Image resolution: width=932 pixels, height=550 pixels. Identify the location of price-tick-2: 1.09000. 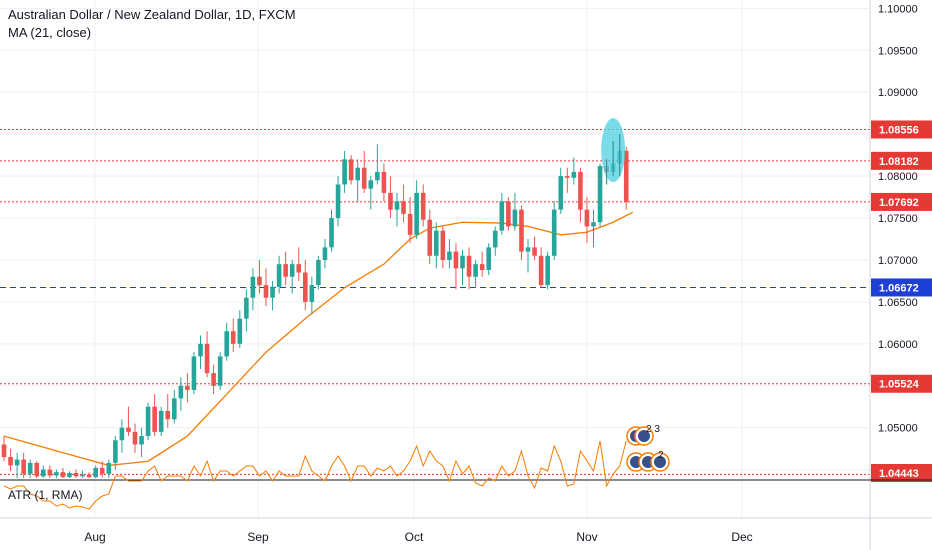
(898, 93).